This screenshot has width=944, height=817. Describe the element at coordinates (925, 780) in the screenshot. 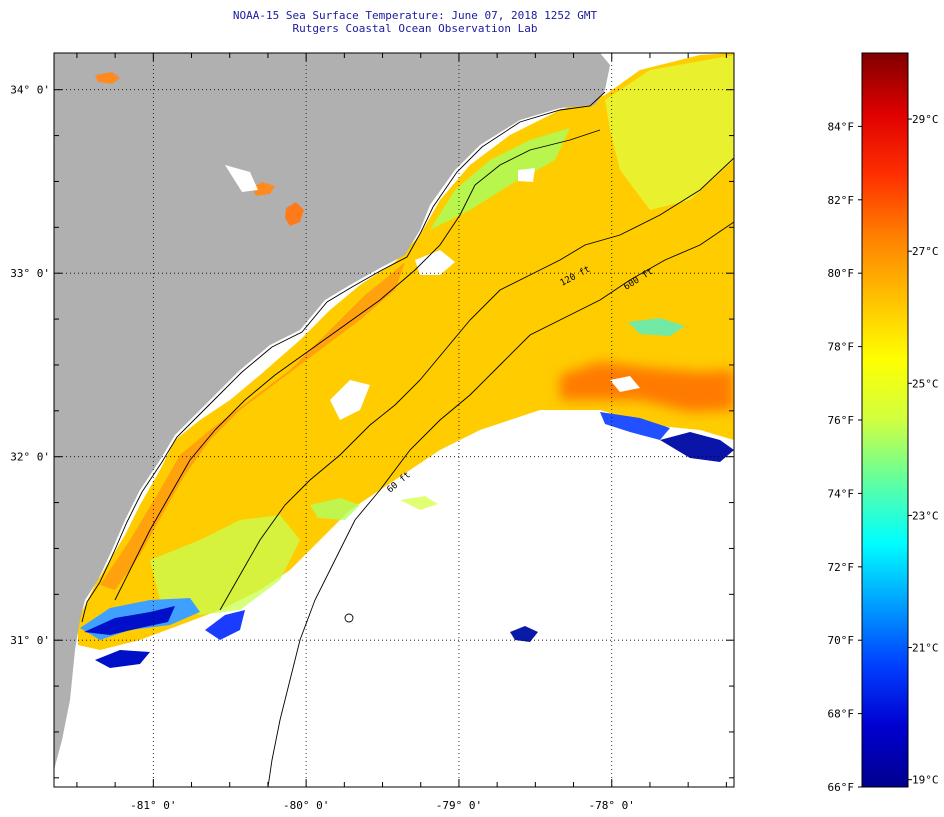

I see `colorbar-c-label: 19°C` at that location.